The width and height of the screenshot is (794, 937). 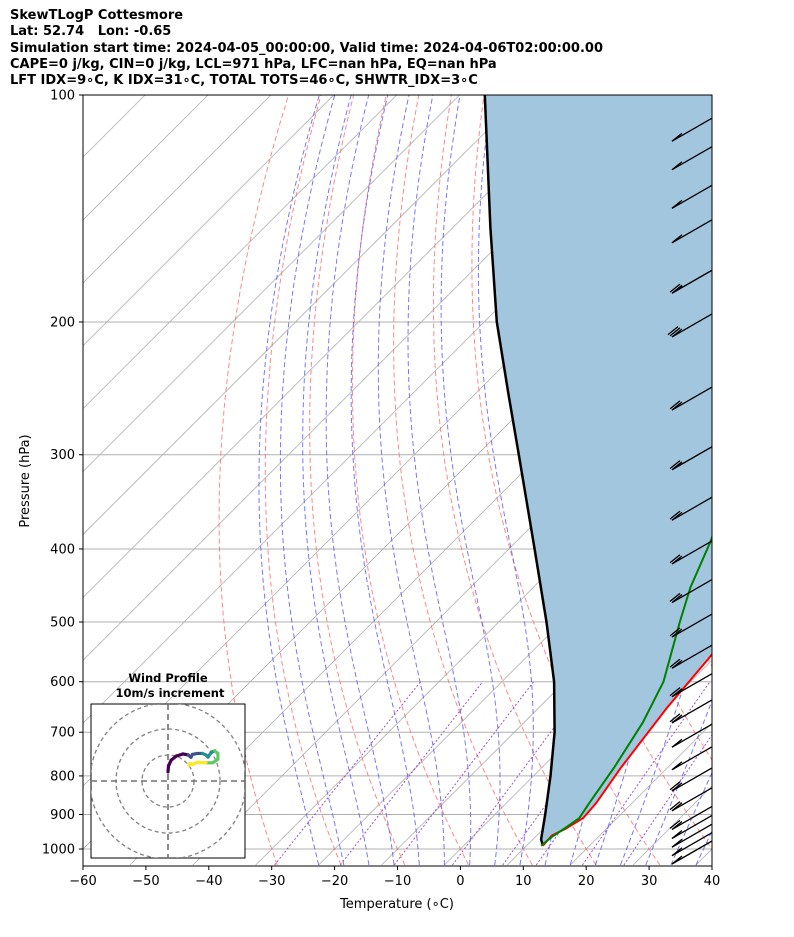 What do you see at coordinates (62, 623) in the screenshot?
I see `y-tick-label: 500` at bounding box center [62, 623].